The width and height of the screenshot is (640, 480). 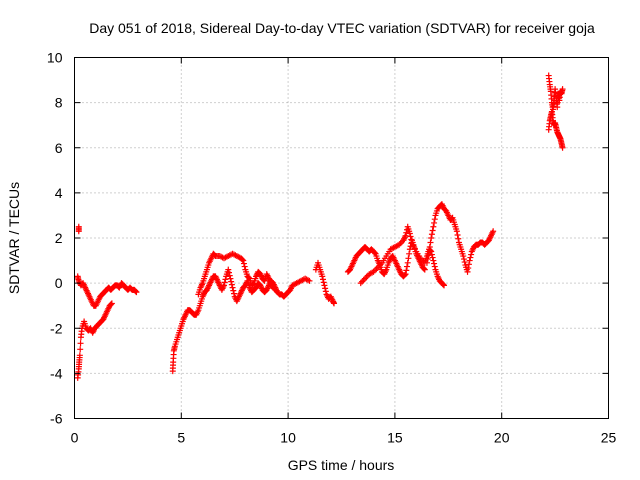 I want to click on x-tick-label: 15, so click(x=395, y=438).